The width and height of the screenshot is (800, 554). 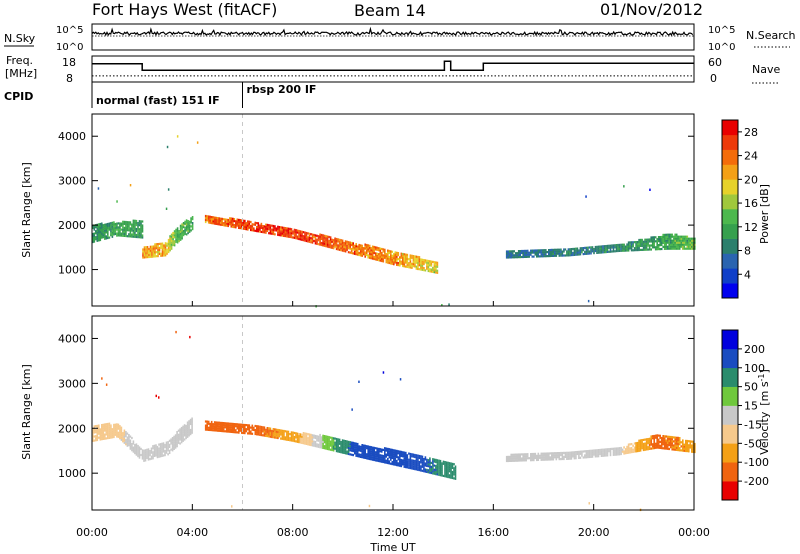 I want to click on colorbar-tick-label: -50, so click(x=753, y=443).